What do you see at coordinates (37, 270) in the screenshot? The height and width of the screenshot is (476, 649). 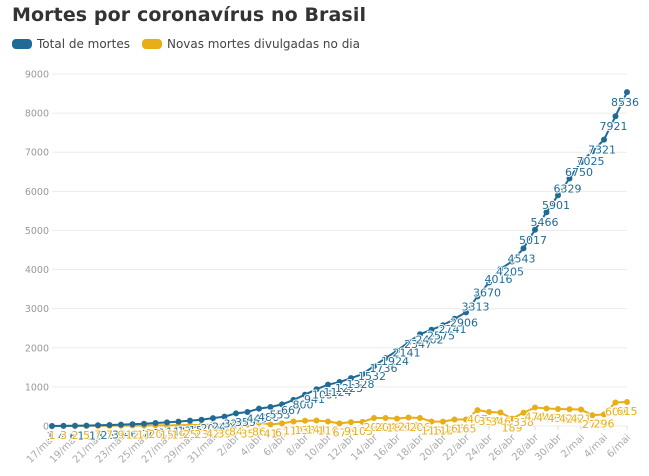 I see `y-tick-label: 4000` at bounding box center [37, 270].